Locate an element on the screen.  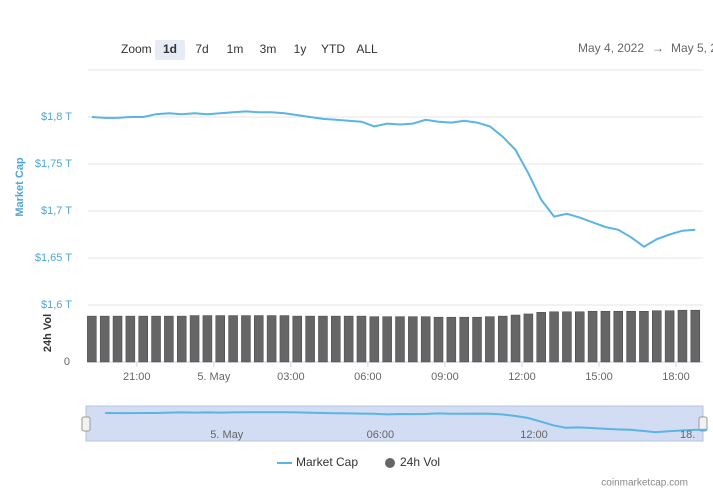
zoom-button: 7d is located at coordinates (201, 49).